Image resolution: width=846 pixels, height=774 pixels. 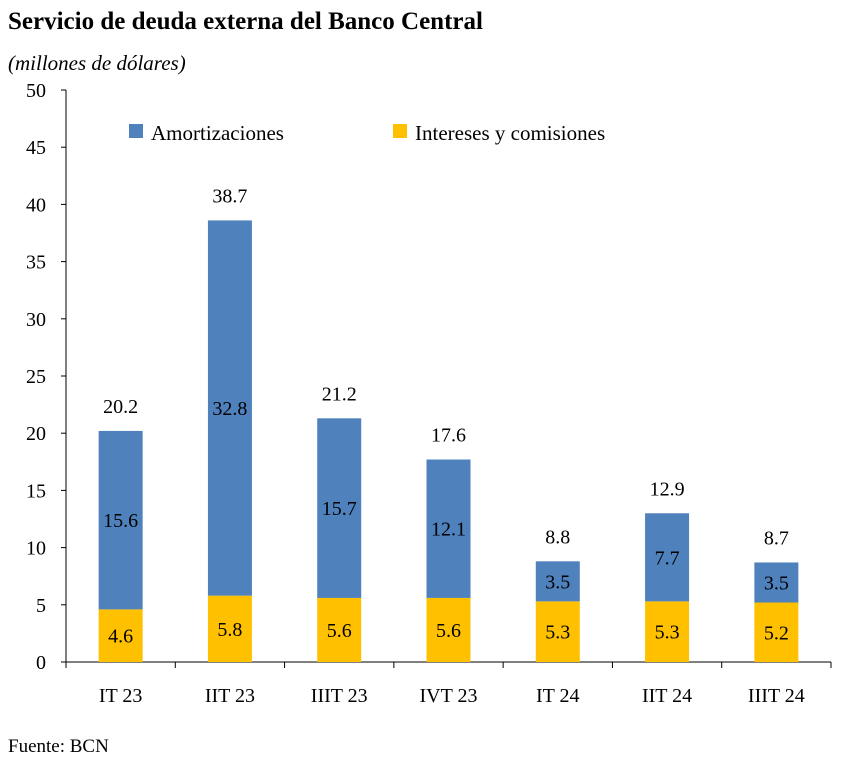 I want to click on x-tick-label: IIIT 23, so click(x=339, y=696).